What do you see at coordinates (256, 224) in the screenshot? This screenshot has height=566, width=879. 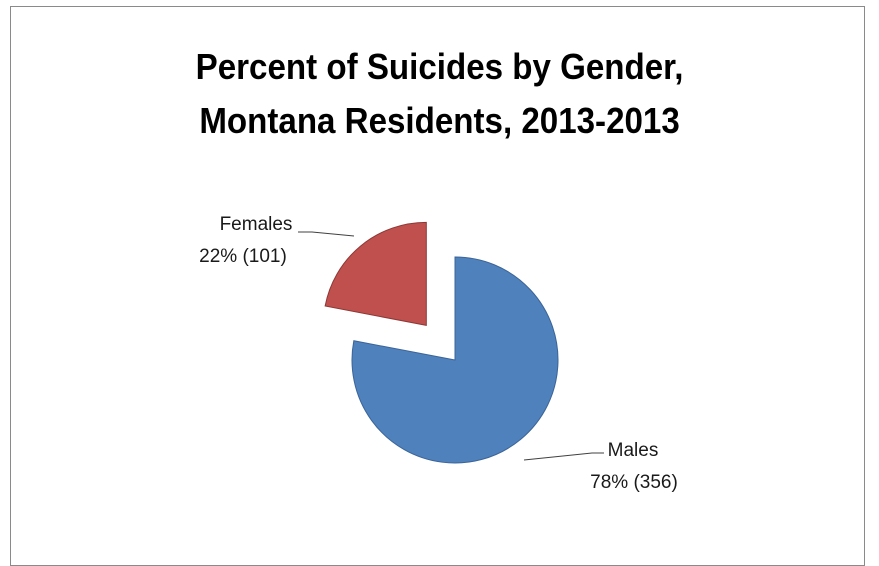 I see `slice-label-females-name: Females` at bounding box center [256, 224].